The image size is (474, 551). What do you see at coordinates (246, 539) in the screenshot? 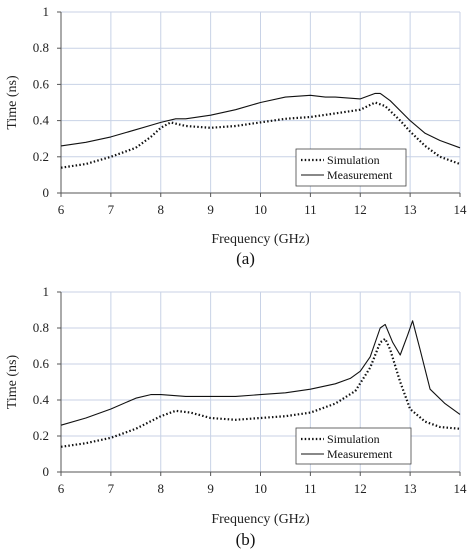
I see `chart-caption: (b)` at bounding box center [246, 539].